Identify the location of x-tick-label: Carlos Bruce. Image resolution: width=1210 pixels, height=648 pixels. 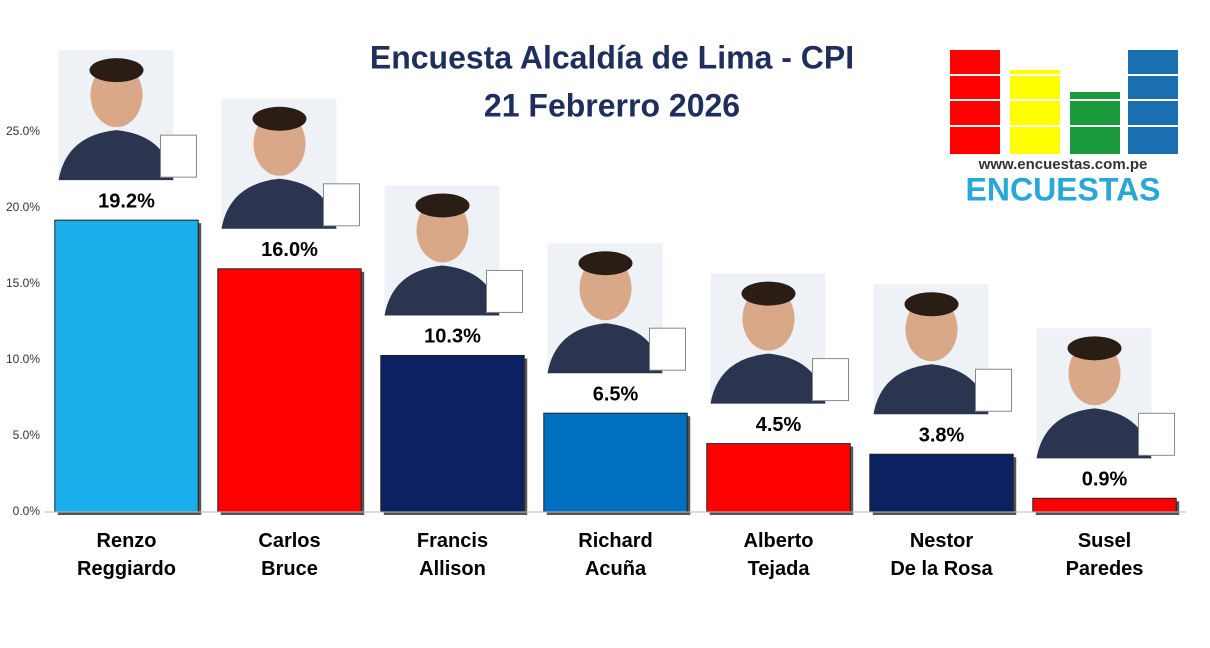
(289, 555).